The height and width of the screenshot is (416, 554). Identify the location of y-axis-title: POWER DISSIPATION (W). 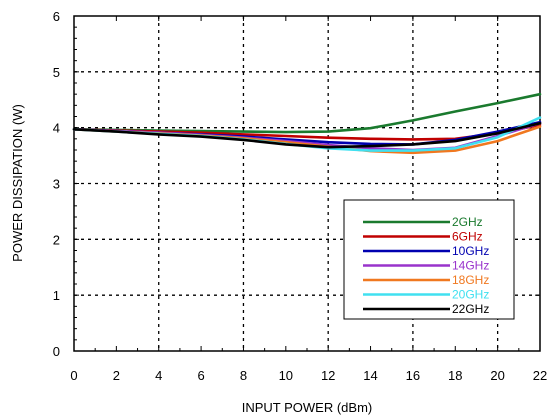
(17, 183).